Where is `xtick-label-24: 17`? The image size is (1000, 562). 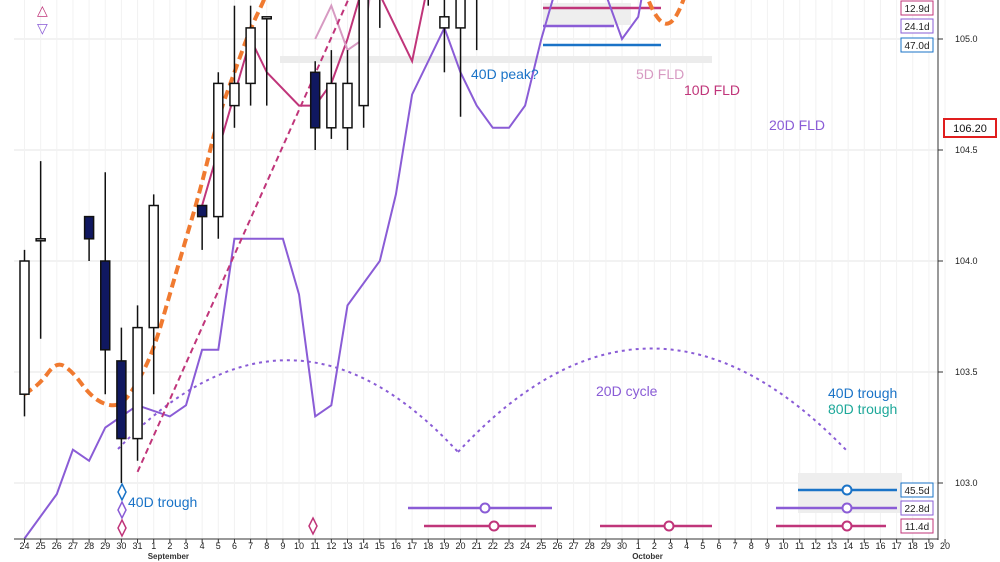
xtick-label-24: 17 is located at coordinates (412, 546).